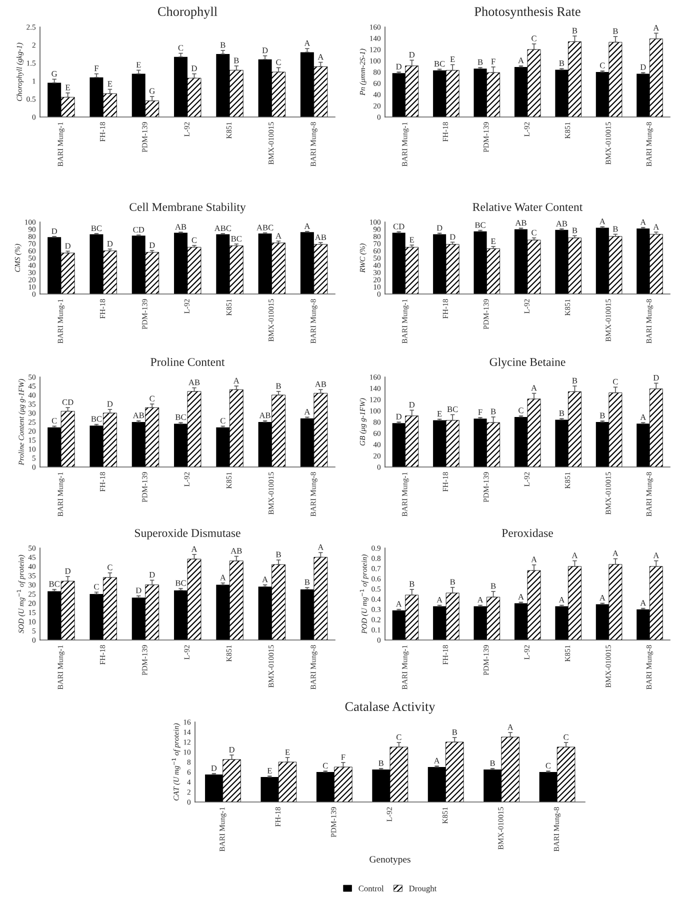  Describe the element at coordinates (390, 860) in the screenshot. I see `x-axis-title: Genotypes` at that location.